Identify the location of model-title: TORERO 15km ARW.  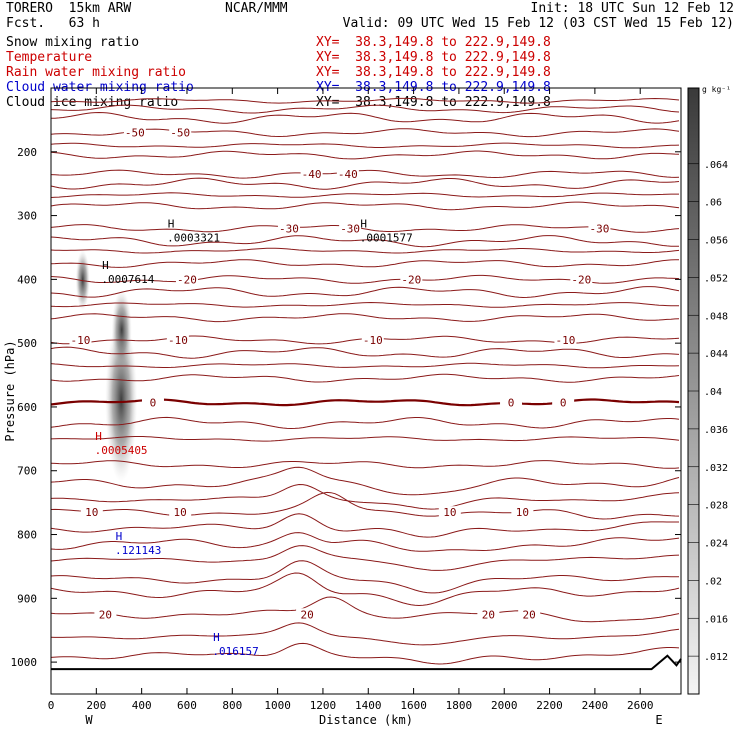
(69, 8).